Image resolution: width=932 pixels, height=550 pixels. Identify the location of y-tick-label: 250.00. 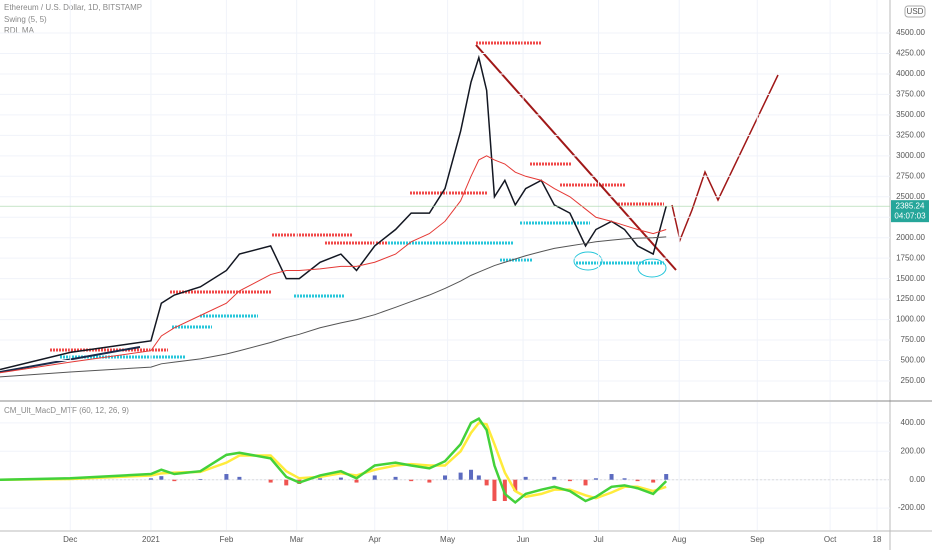
(913, 380).